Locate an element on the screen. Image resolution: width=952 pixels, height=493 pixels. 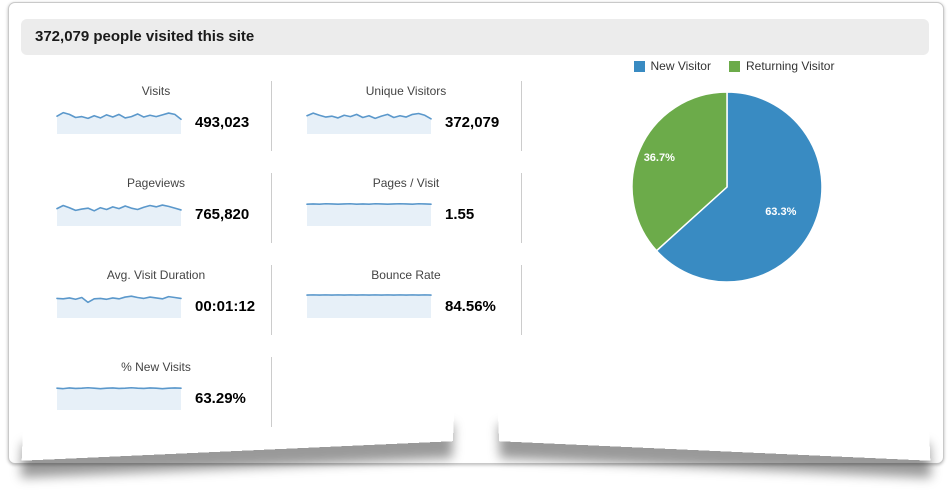
page-title: 372,079 people visited this site is located at coordinates (145, 36).